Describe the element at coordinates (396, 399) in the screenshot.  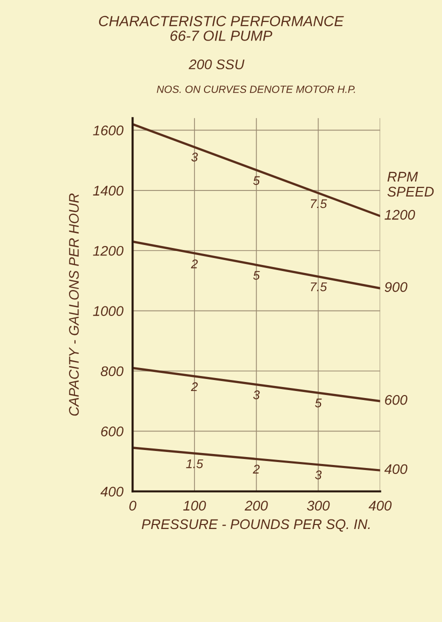
I see `series-label: 600` at that location.